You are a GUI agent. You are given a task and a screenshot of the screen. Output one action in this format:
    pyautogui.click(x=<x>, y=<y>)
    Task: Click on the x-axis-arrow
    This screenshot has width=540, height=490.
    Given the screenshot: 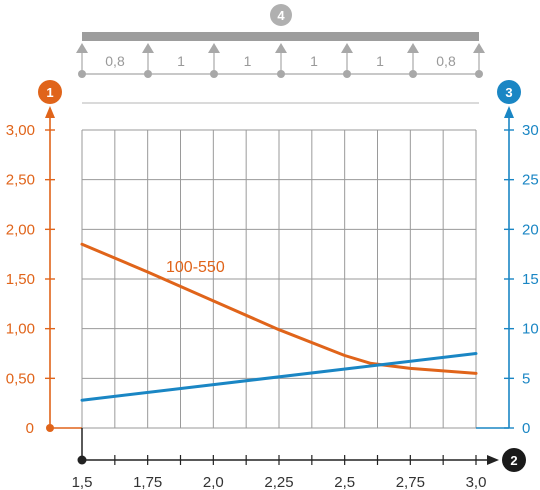 What is the action you would take?
    pyautogui.click(x=493, y=460)
    